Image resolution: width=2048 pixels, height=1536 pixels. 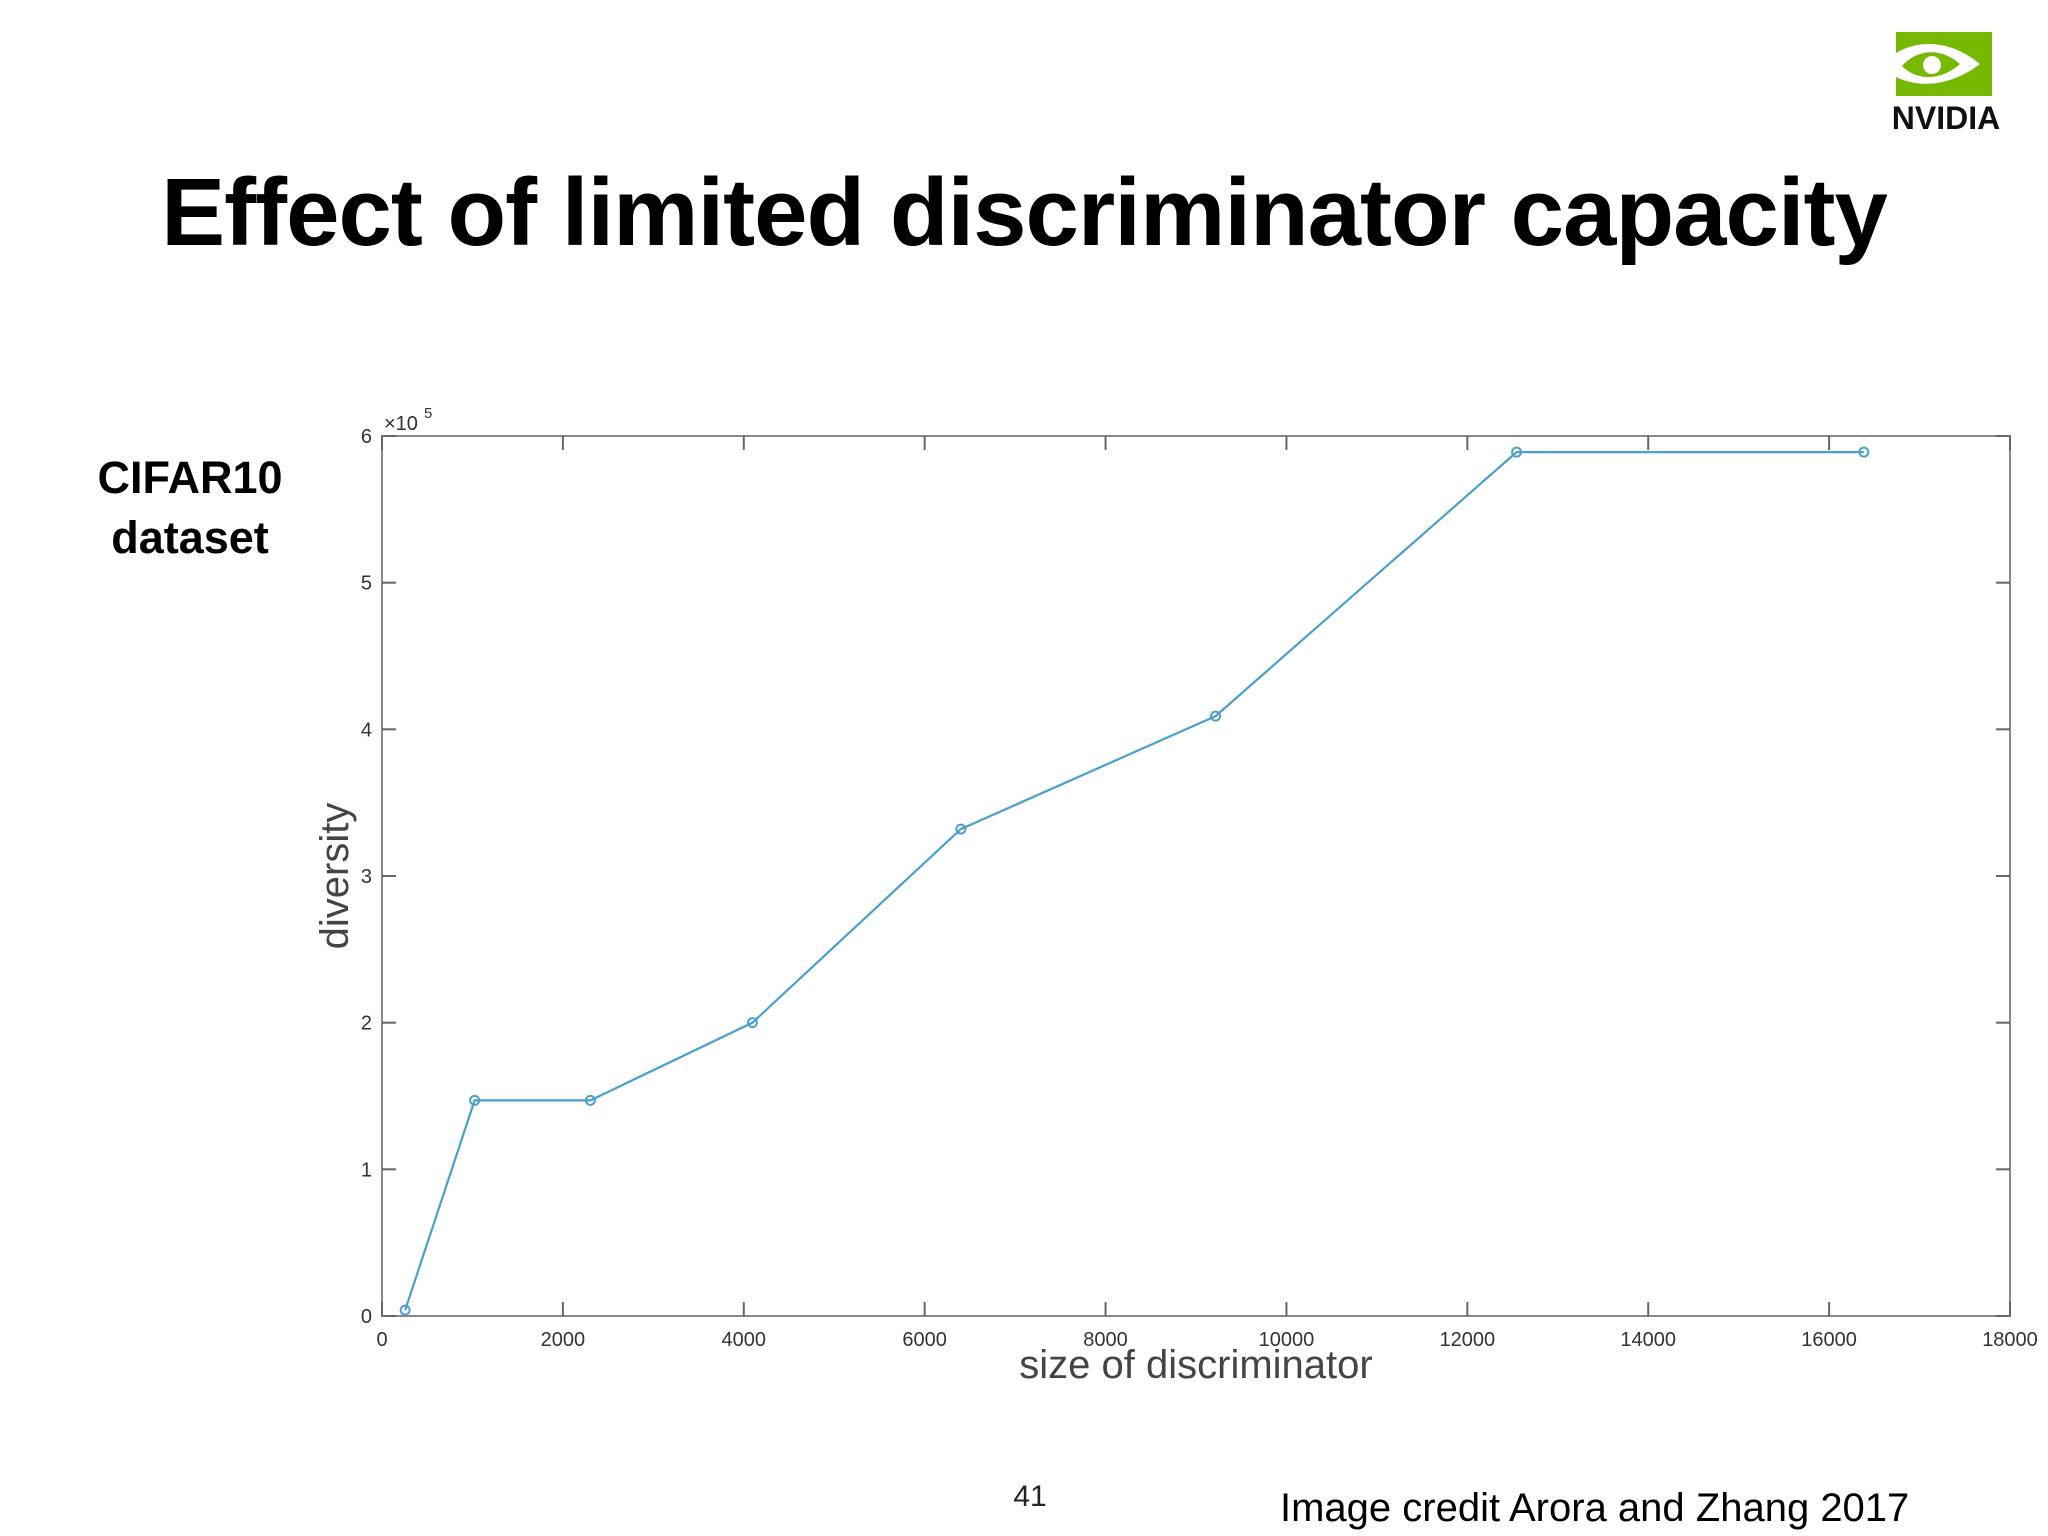 I want to click on y-tick-label: 3, so click(x=366, y=877).